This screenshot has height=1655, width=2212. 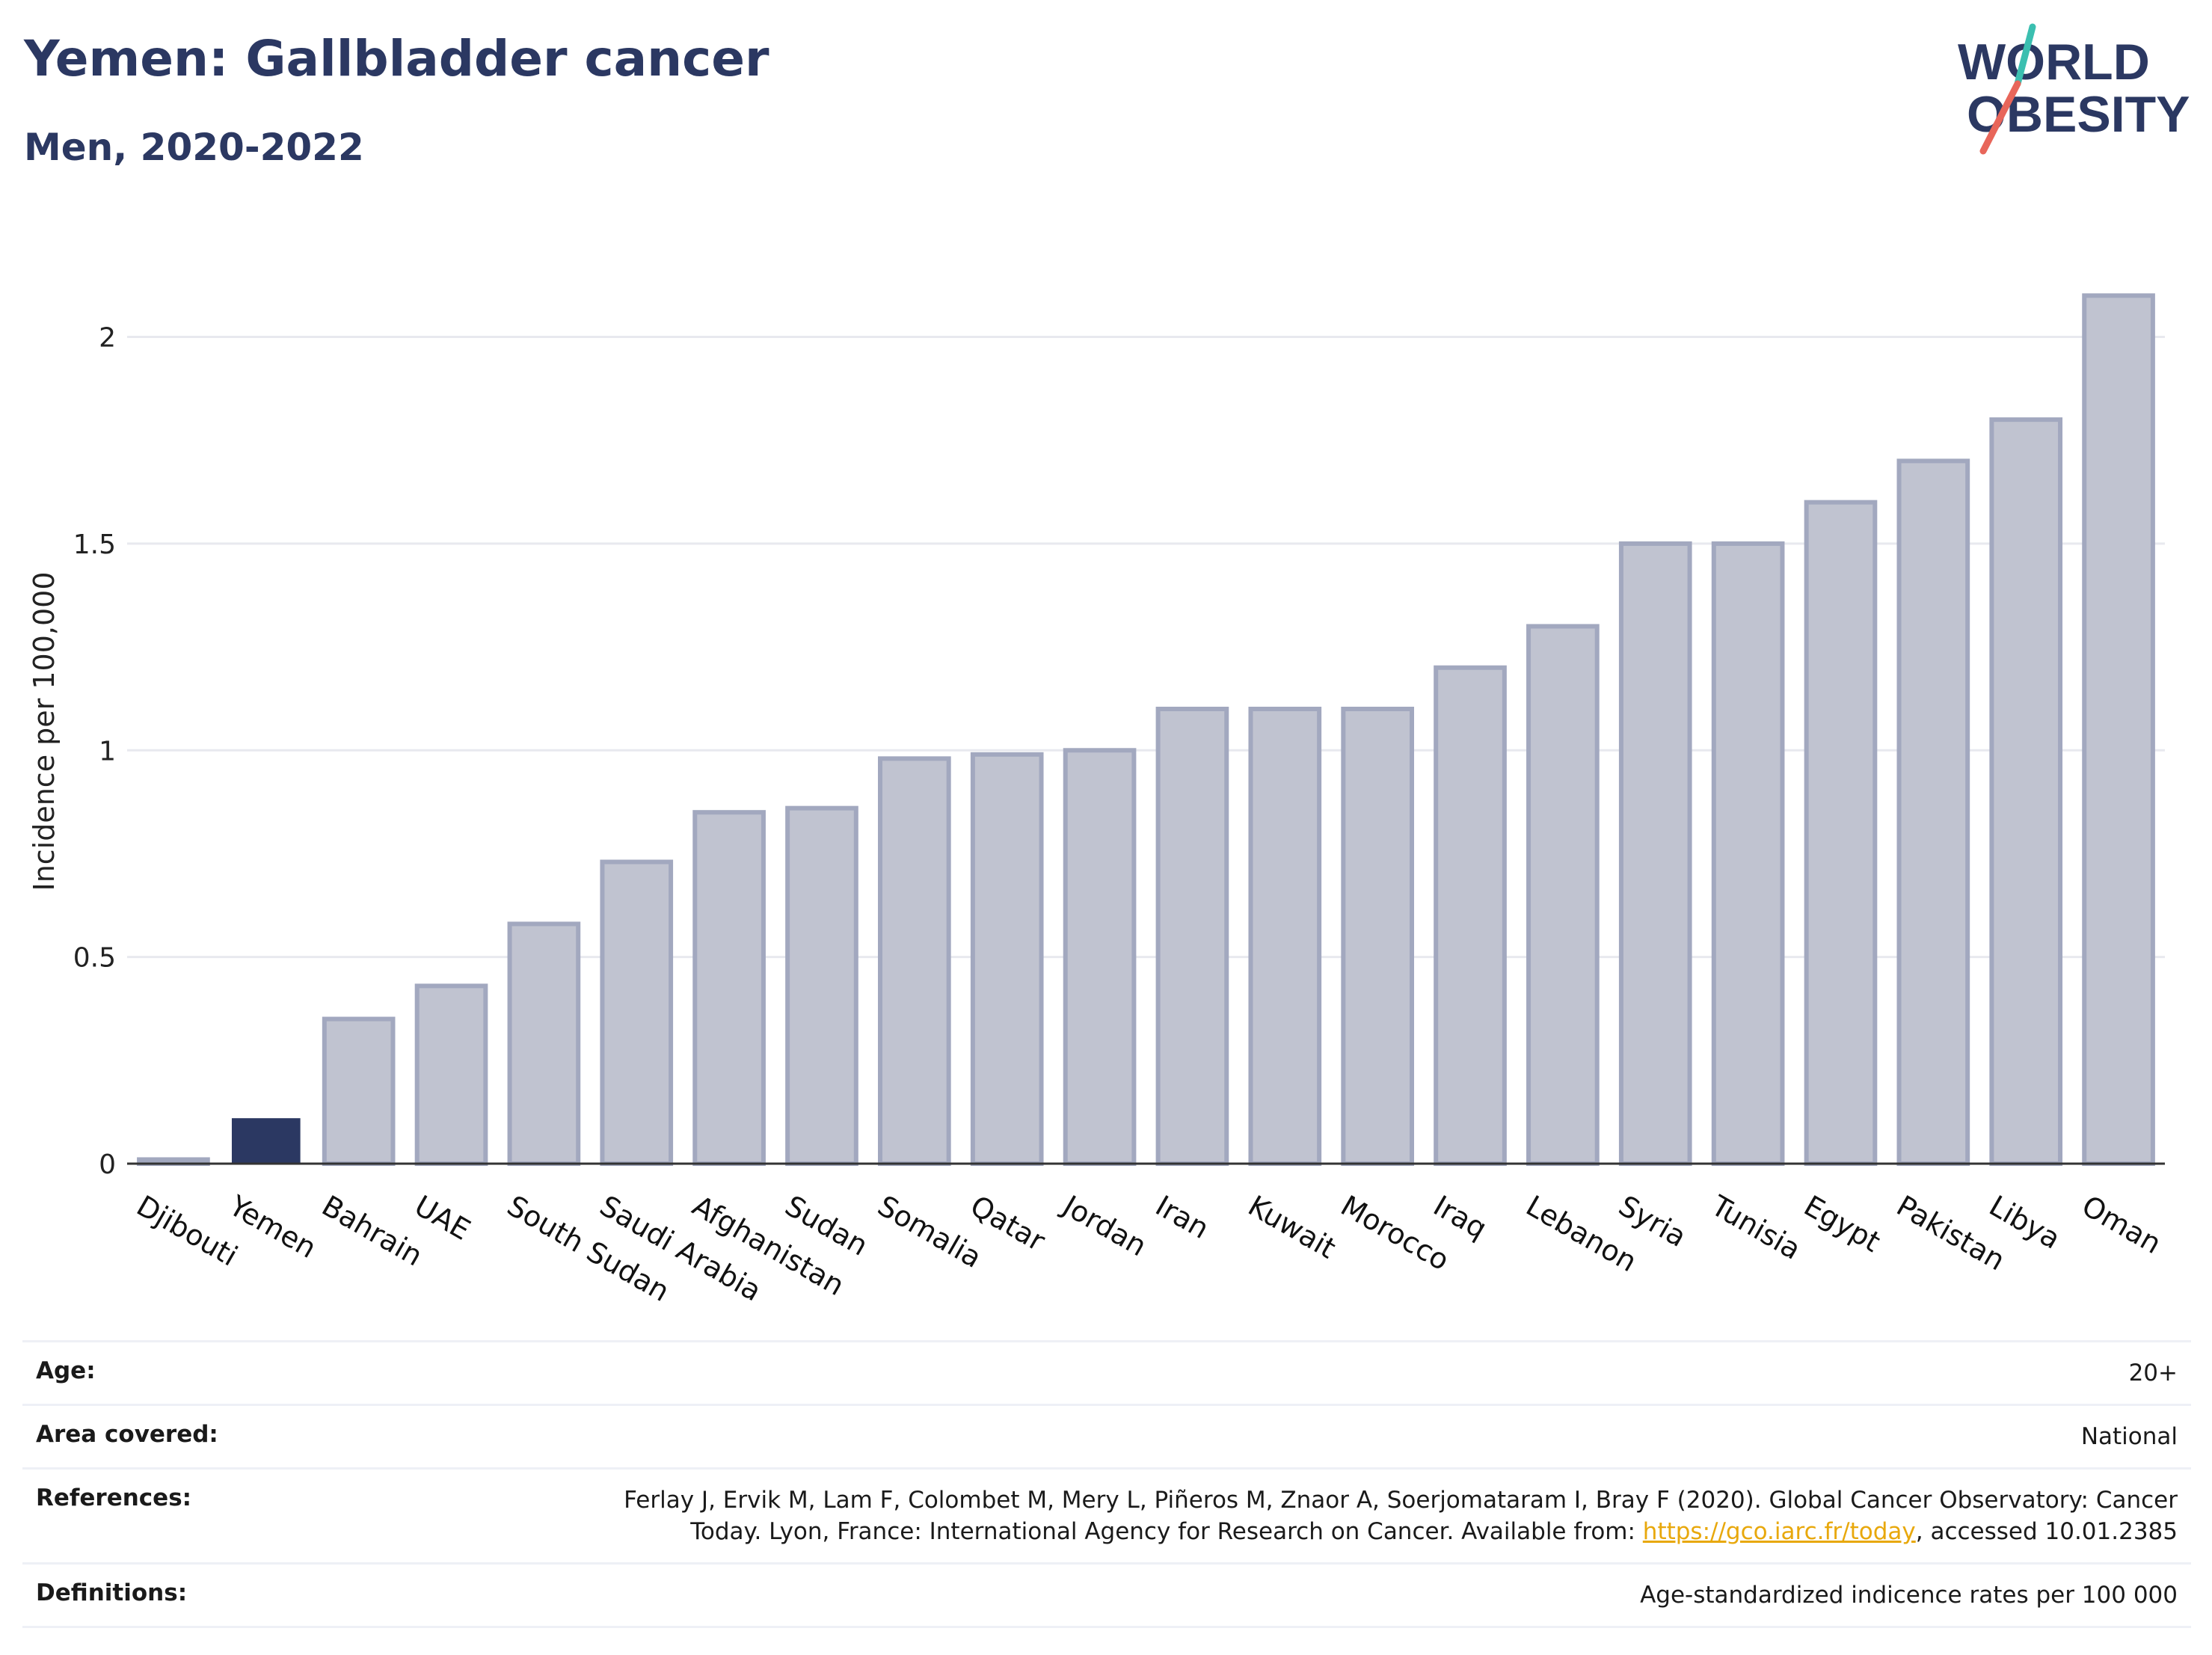 I want to click on x-tick-label: Kuwait, so click(x=1292, y=1227).